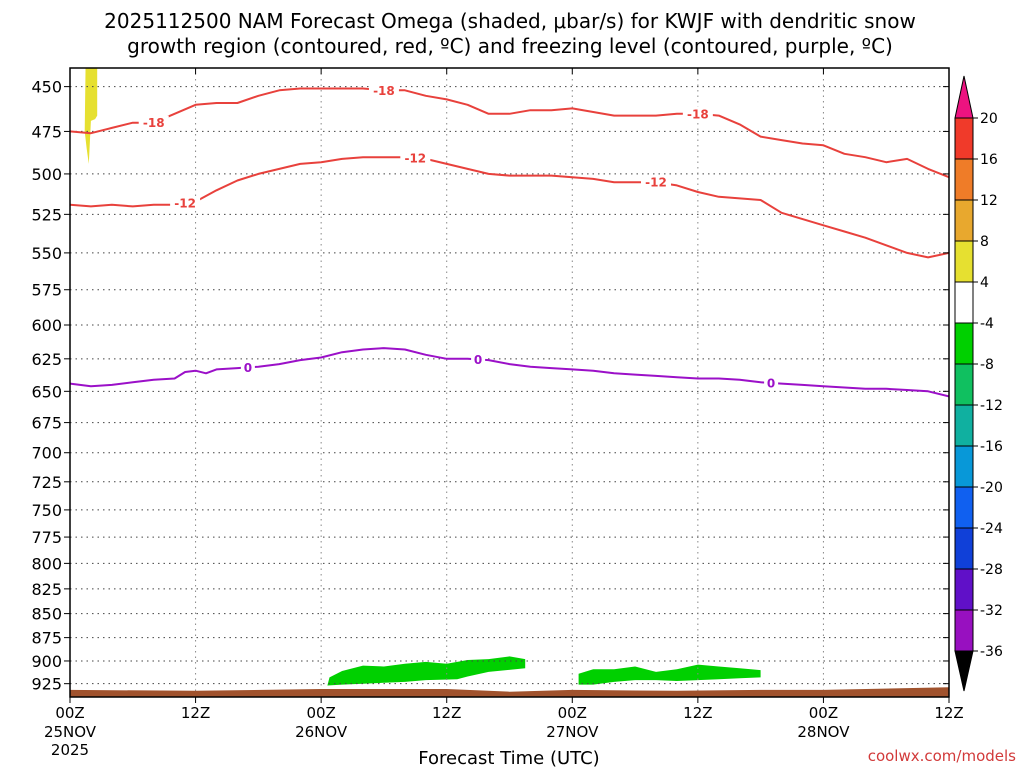 This screenshot has height=768, width=1024. I want to click on y-tick-label: 825, so click(46, 589).